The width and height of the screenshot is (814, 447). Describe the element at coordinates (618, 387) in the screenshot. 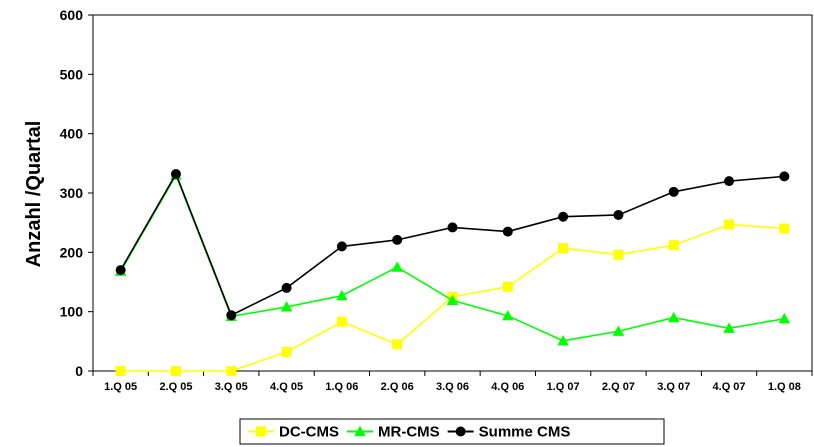

I see `x-tick-label: 2.Q 07` at that location.